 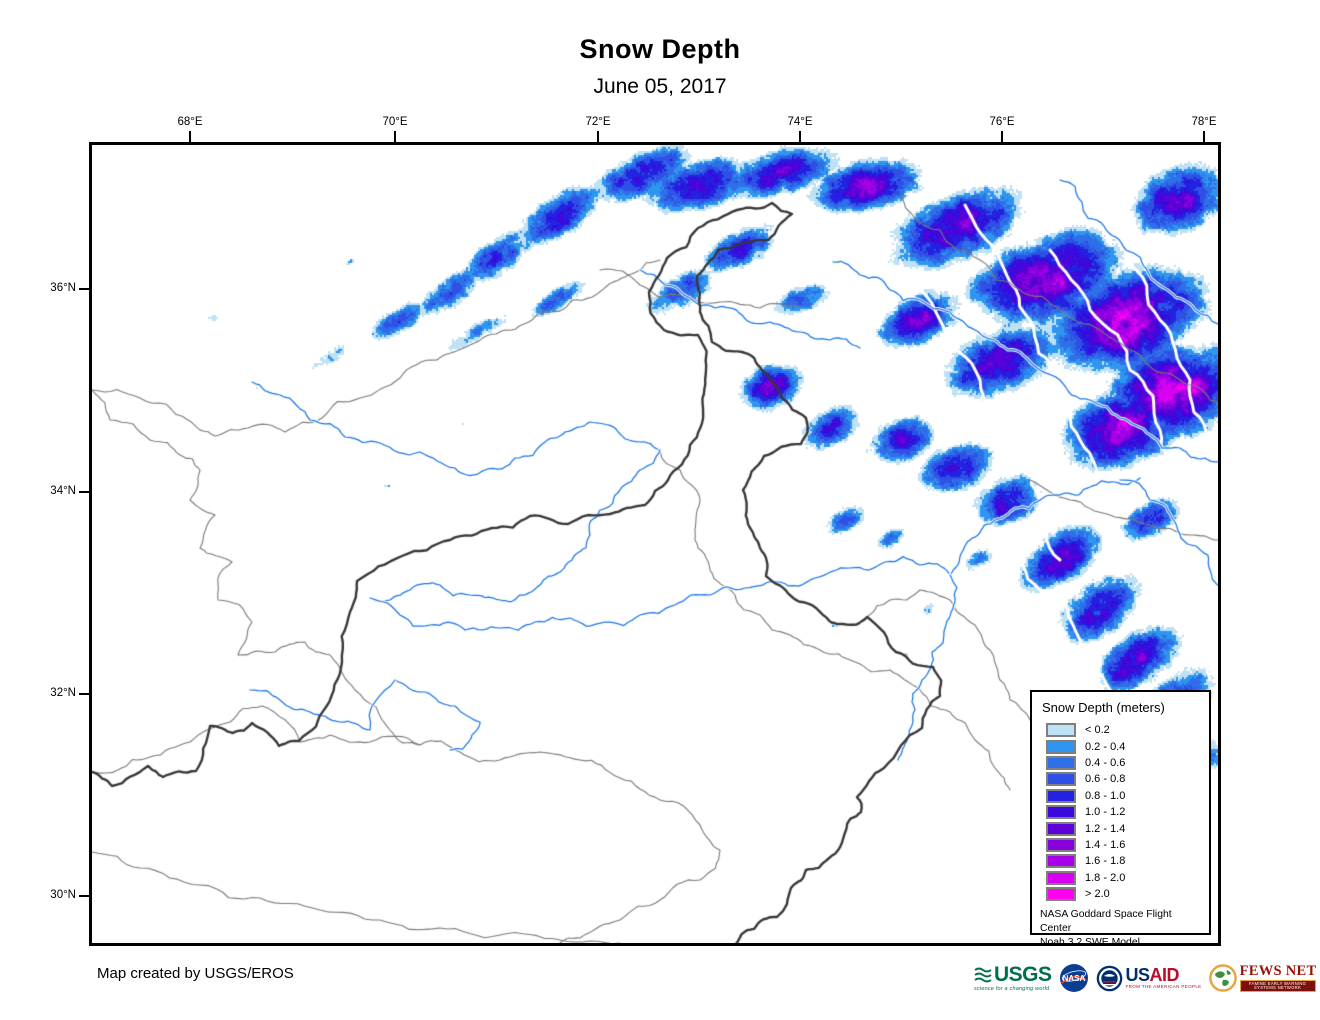 I want to click on x-axis-label: 76°E, so click(x=1002, y=122).